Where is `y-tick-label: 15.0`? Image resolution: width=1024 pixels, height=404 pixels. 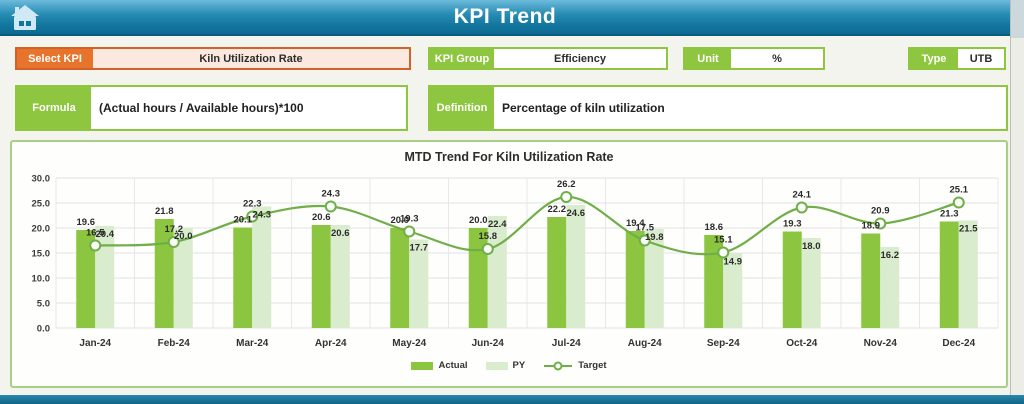
y-tick-label: 15.0 is located at coordinates (41, 254).